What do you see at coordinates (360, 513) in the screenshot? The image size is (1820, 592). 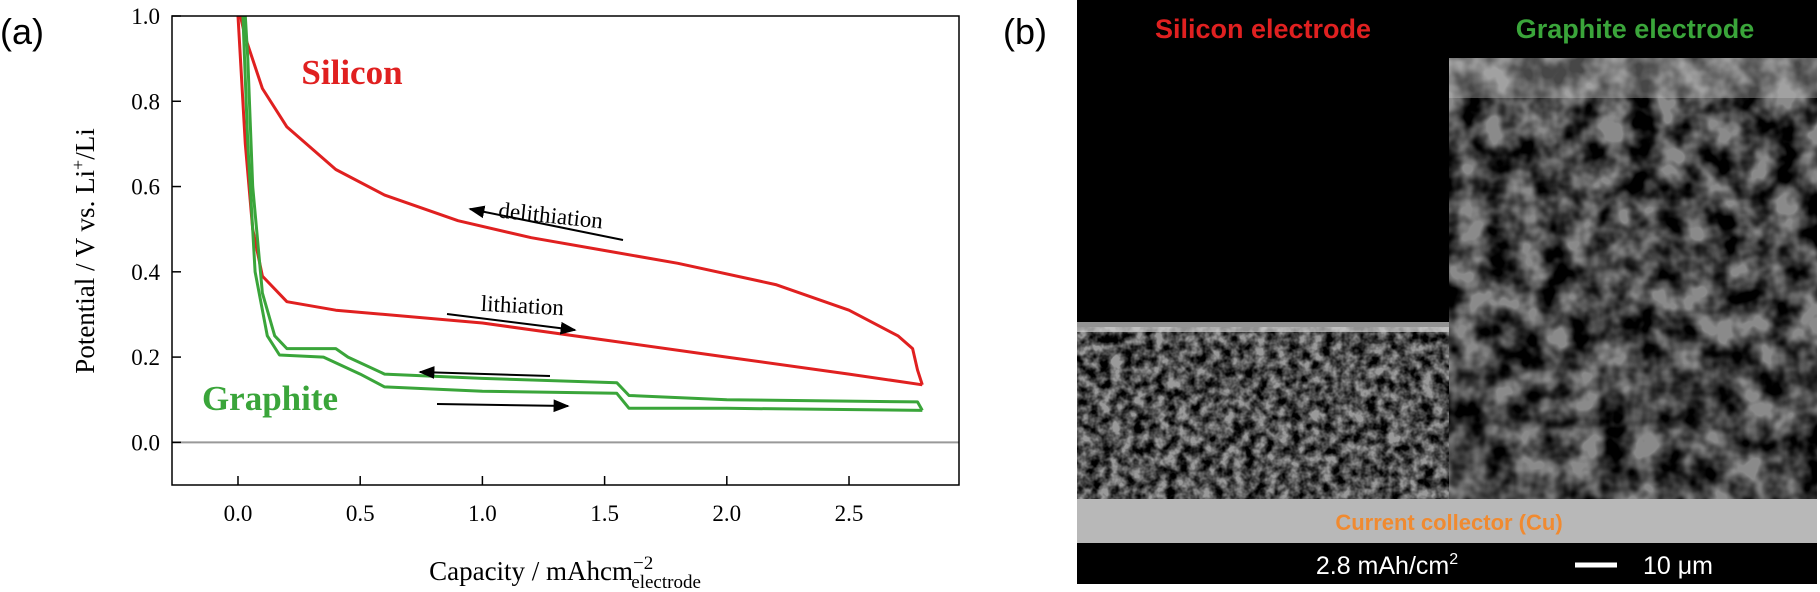 I see `x-tick-label: 0.5` at bounding box center [360, 513].